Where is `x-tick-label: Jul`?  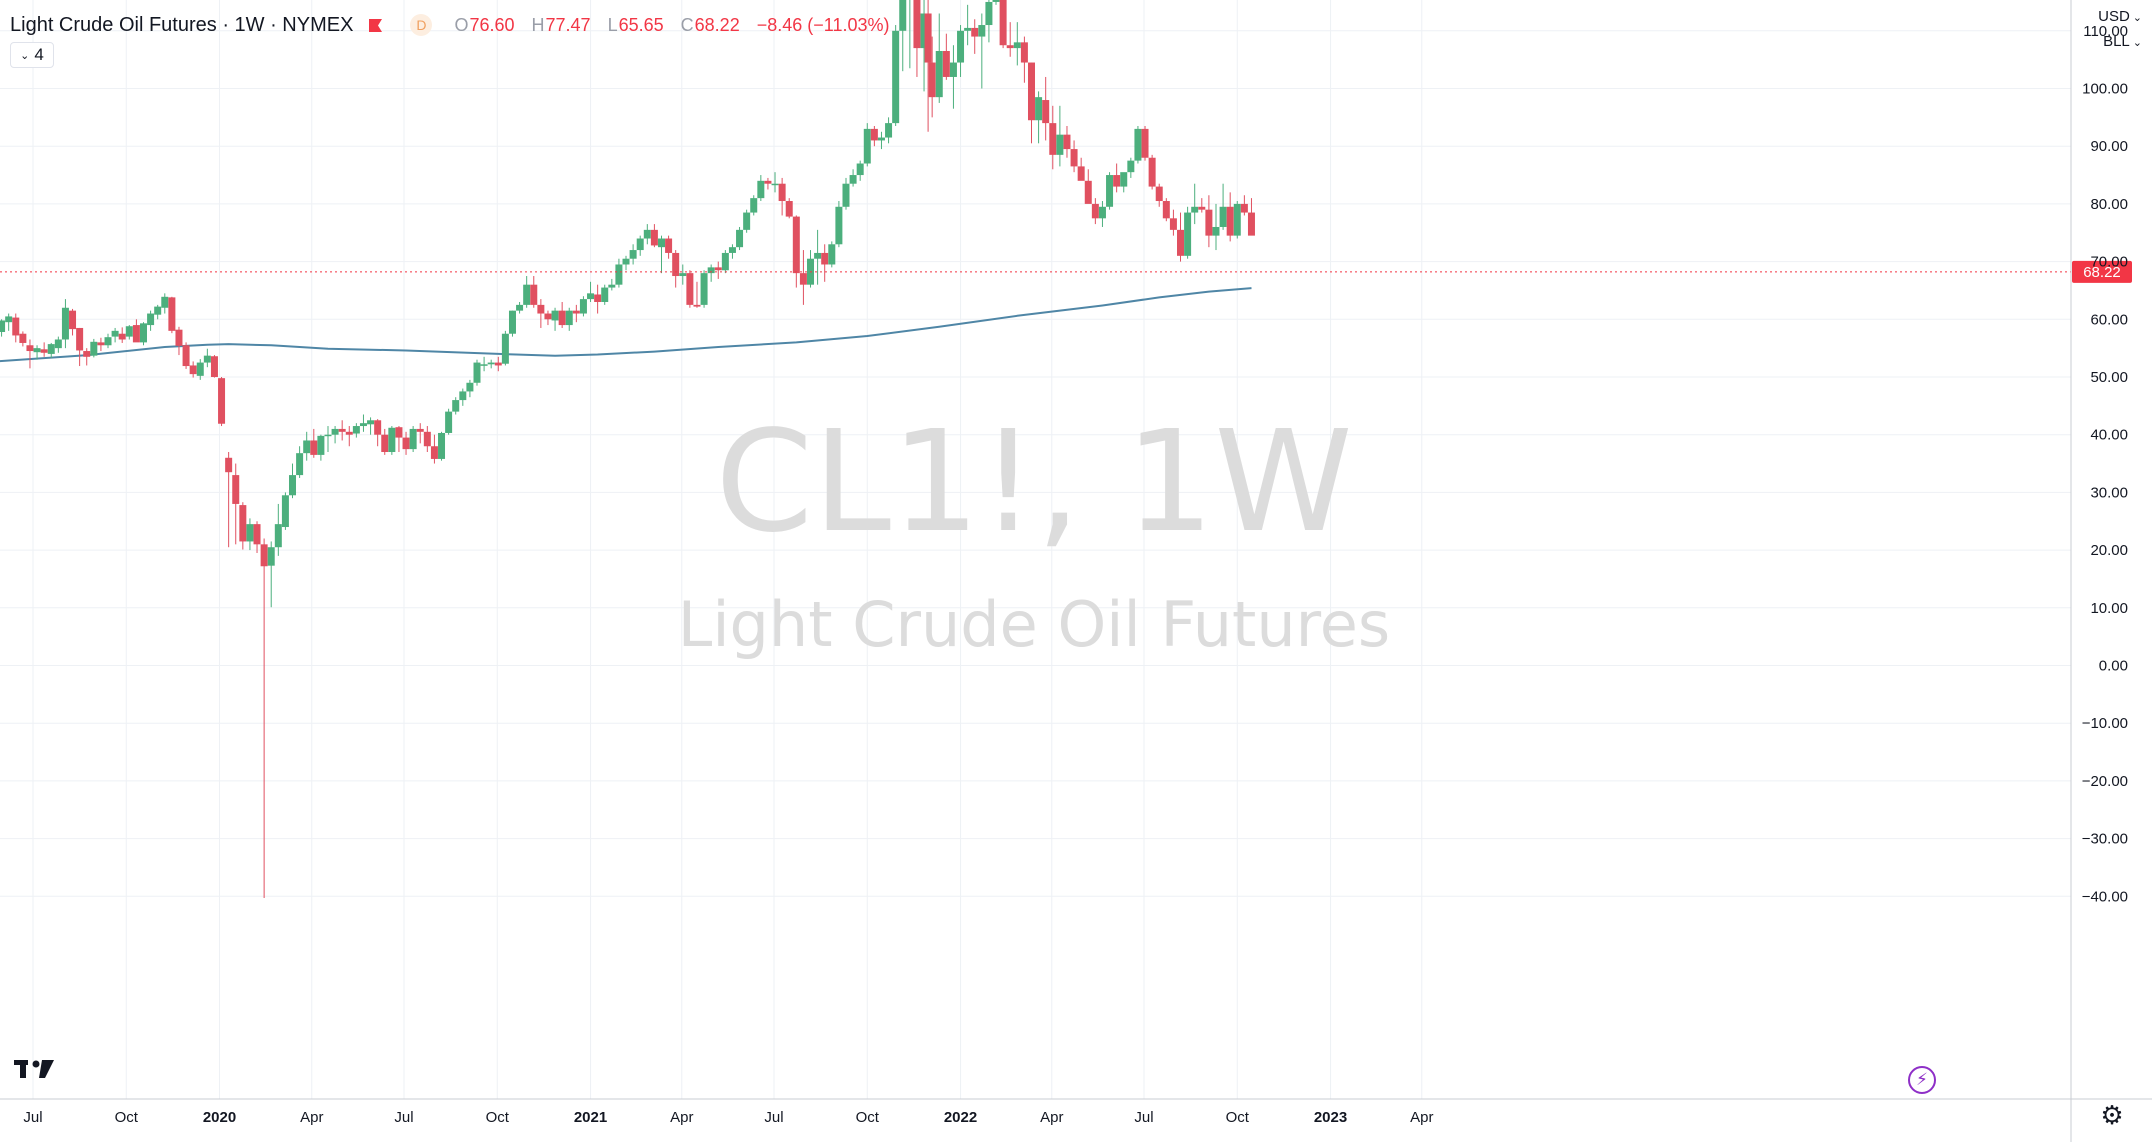
x-tick-label: Jul is located at coordinates (773, 1117).